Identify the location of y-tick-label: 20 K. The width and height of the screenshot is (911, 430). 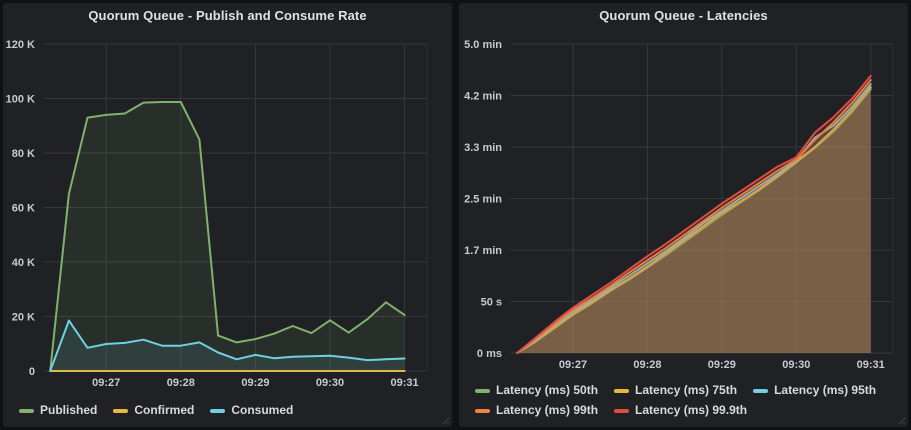
(23, 318).